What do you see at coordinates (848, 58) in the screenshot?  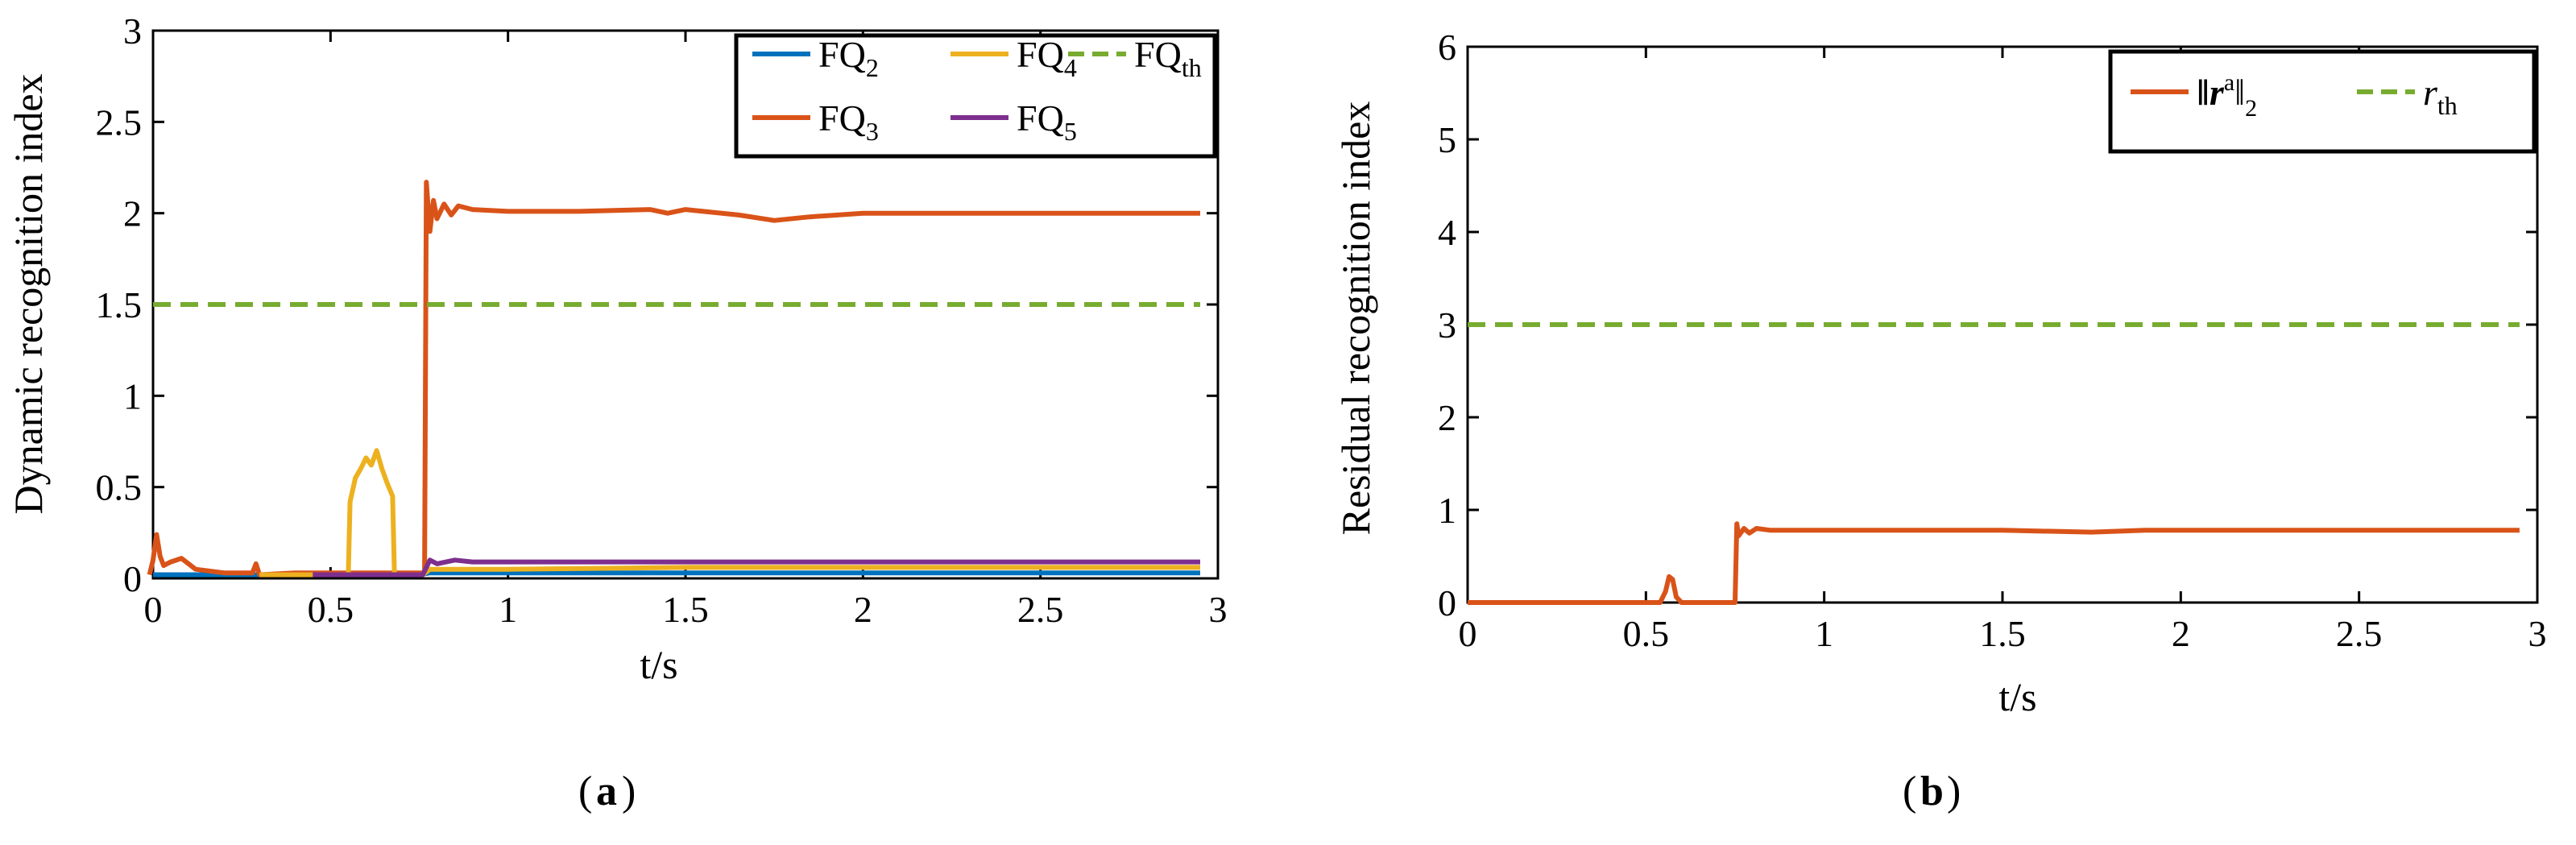 I see `legend-entry: FQ2` at bounding box center [848, 58].